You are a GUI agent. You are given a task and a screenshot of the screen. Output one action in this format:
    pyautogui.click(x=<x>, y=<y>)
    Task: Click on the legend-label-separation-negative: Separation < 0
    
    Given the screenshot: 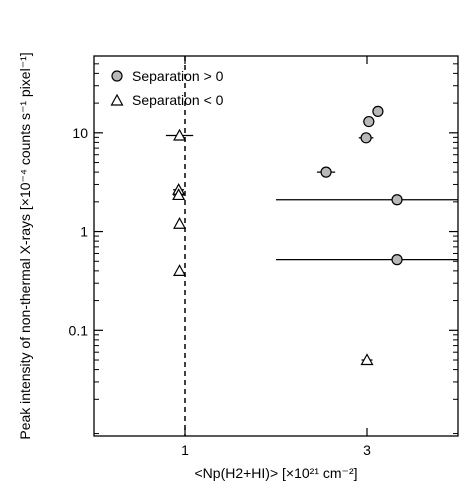 What is the action you would take?
    pyautogui.click(x=178, y=100)
    